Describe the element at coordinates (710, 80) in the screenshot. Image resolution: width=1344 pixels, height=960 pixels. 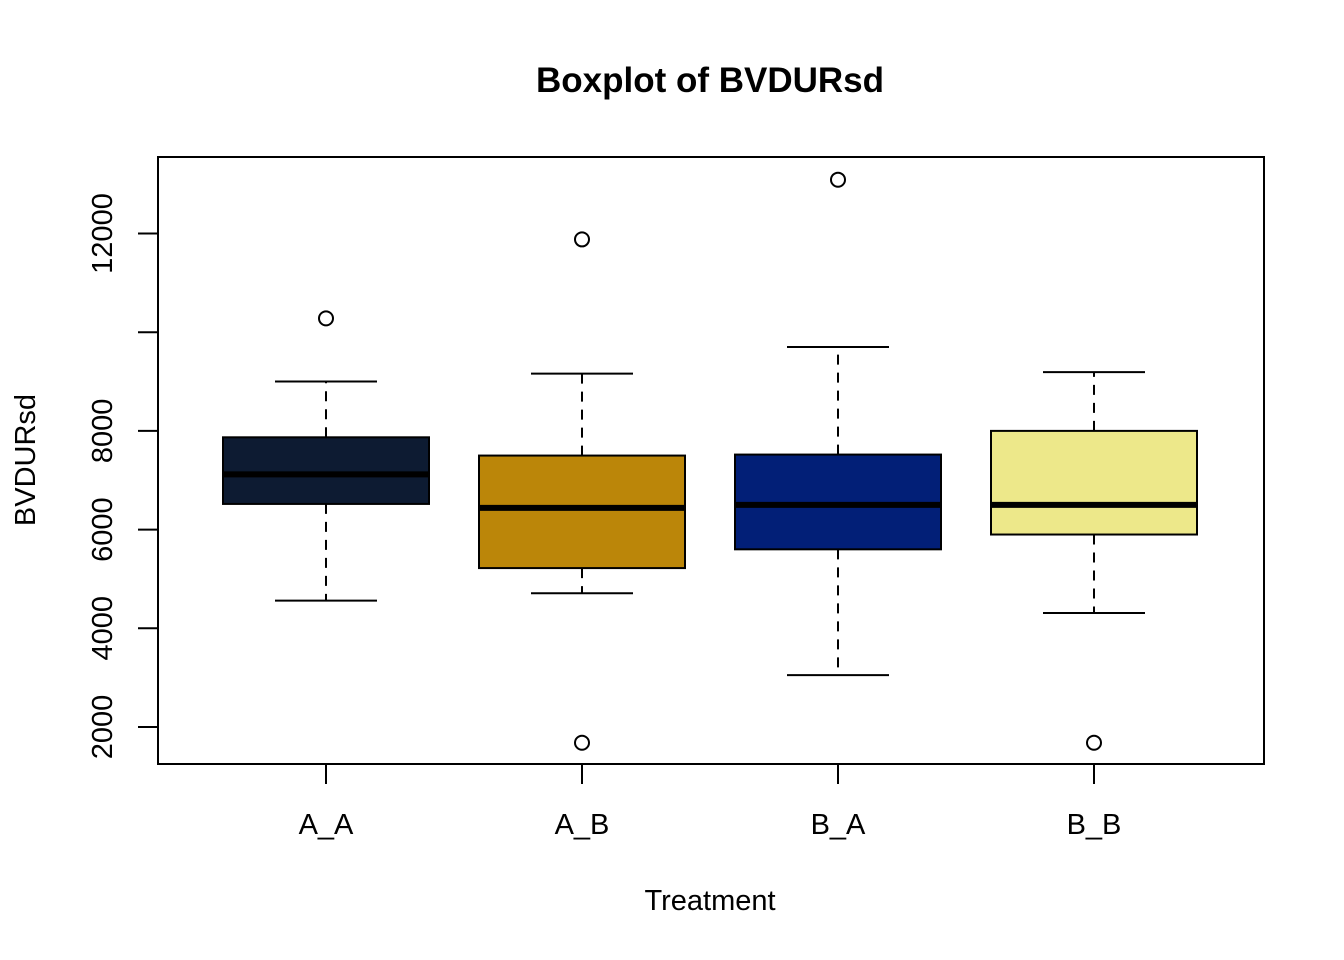
I see `chart-title: Boxplot of BVDURsd` at that location.